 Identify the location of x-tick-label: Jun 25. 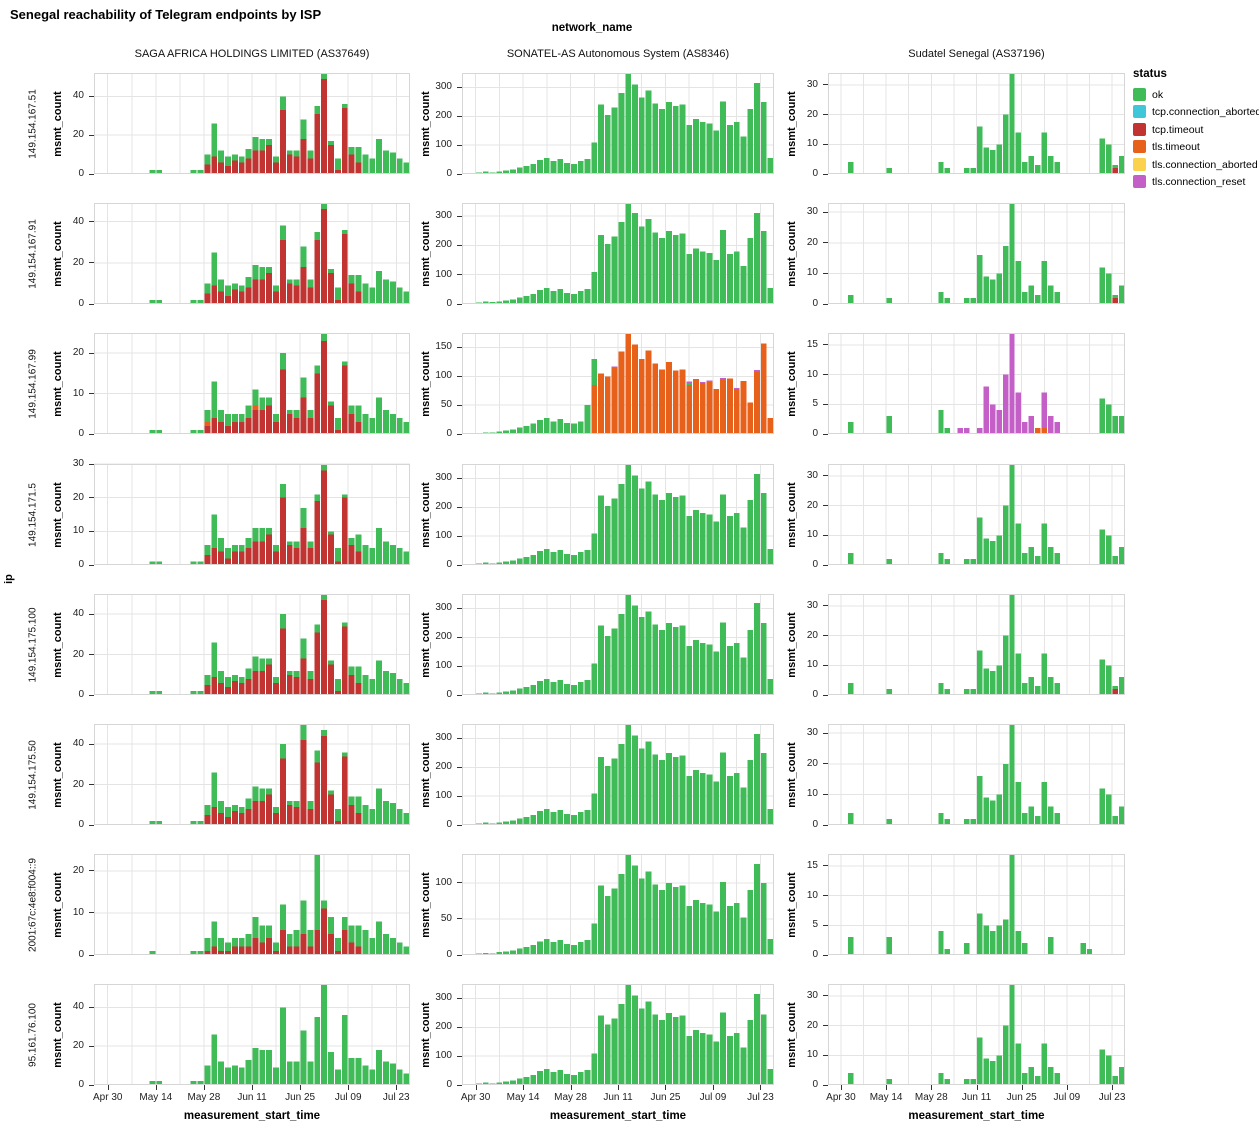
(1021, 1097).